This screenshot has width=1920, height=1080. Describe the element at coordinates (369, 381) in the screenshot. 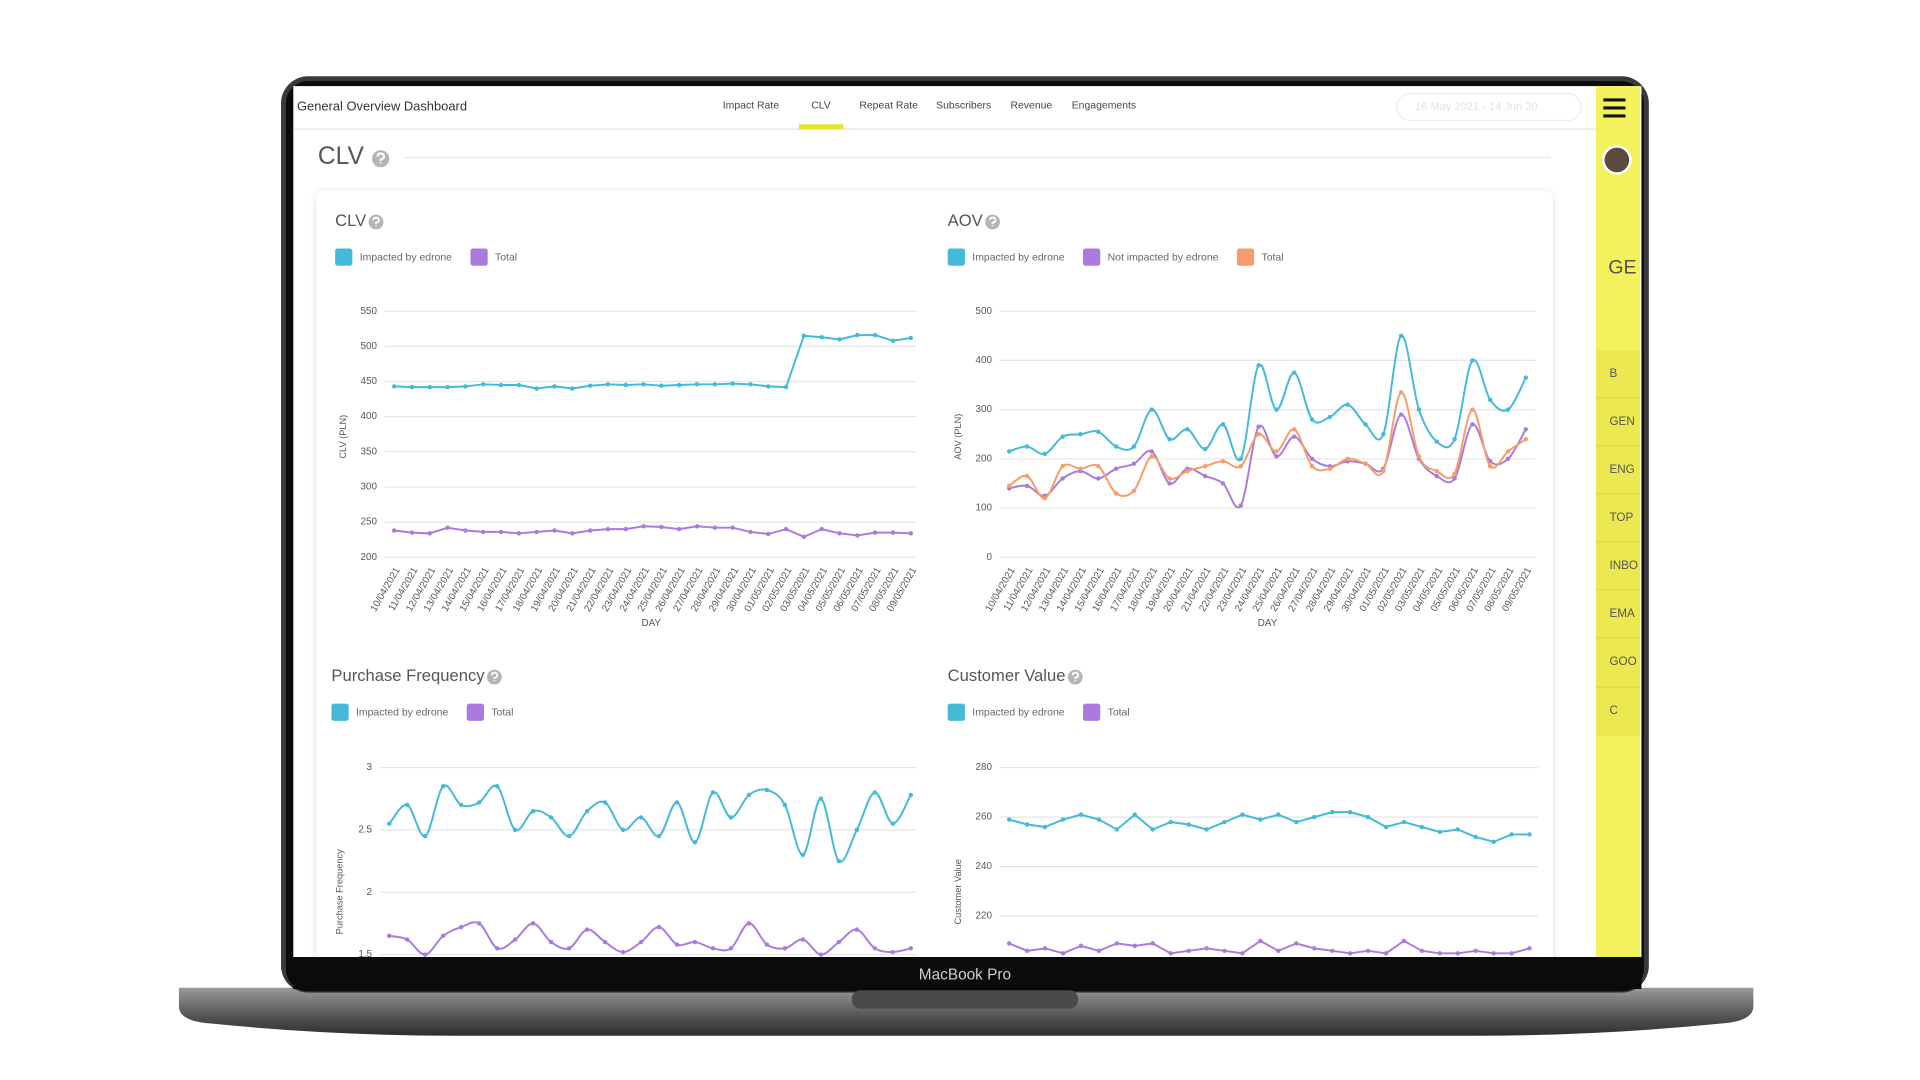

I see `y-tick-label: 450` at that location.